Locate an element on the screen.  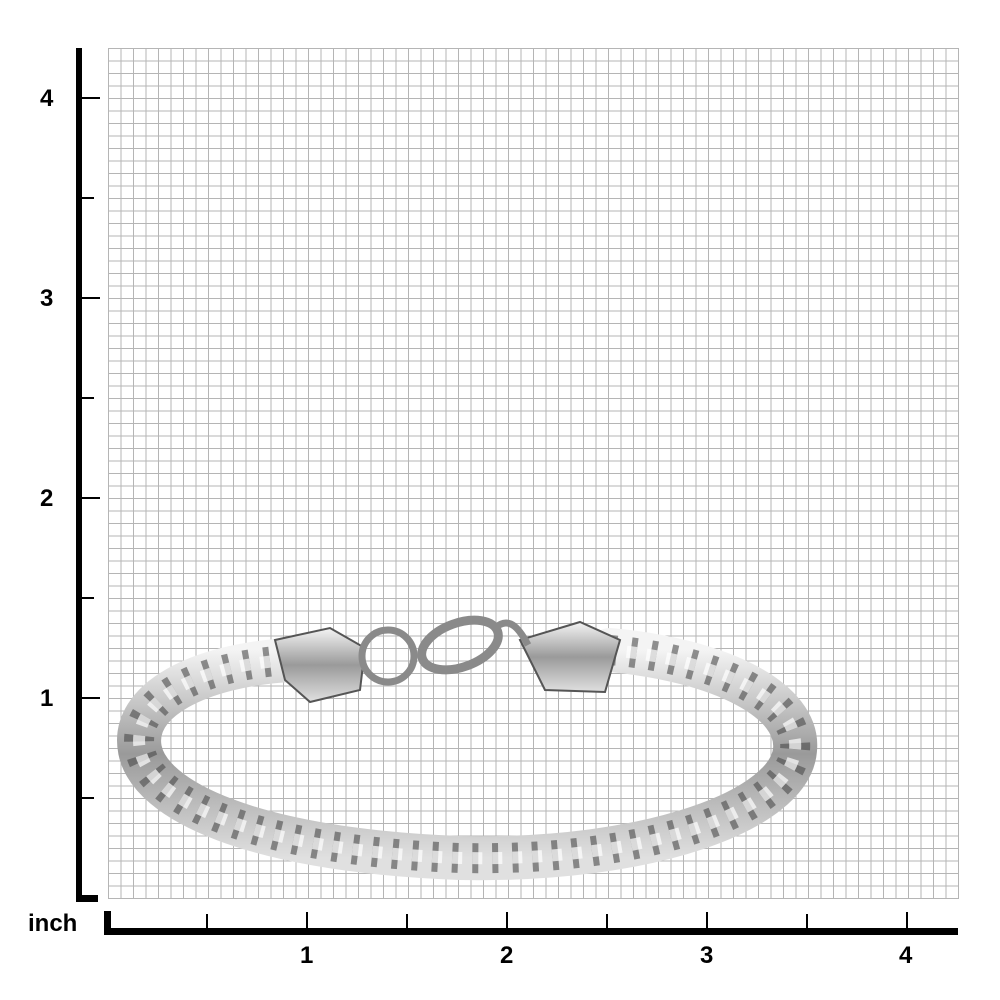
x-label-4: 4 is located at coordinates (906, 955).